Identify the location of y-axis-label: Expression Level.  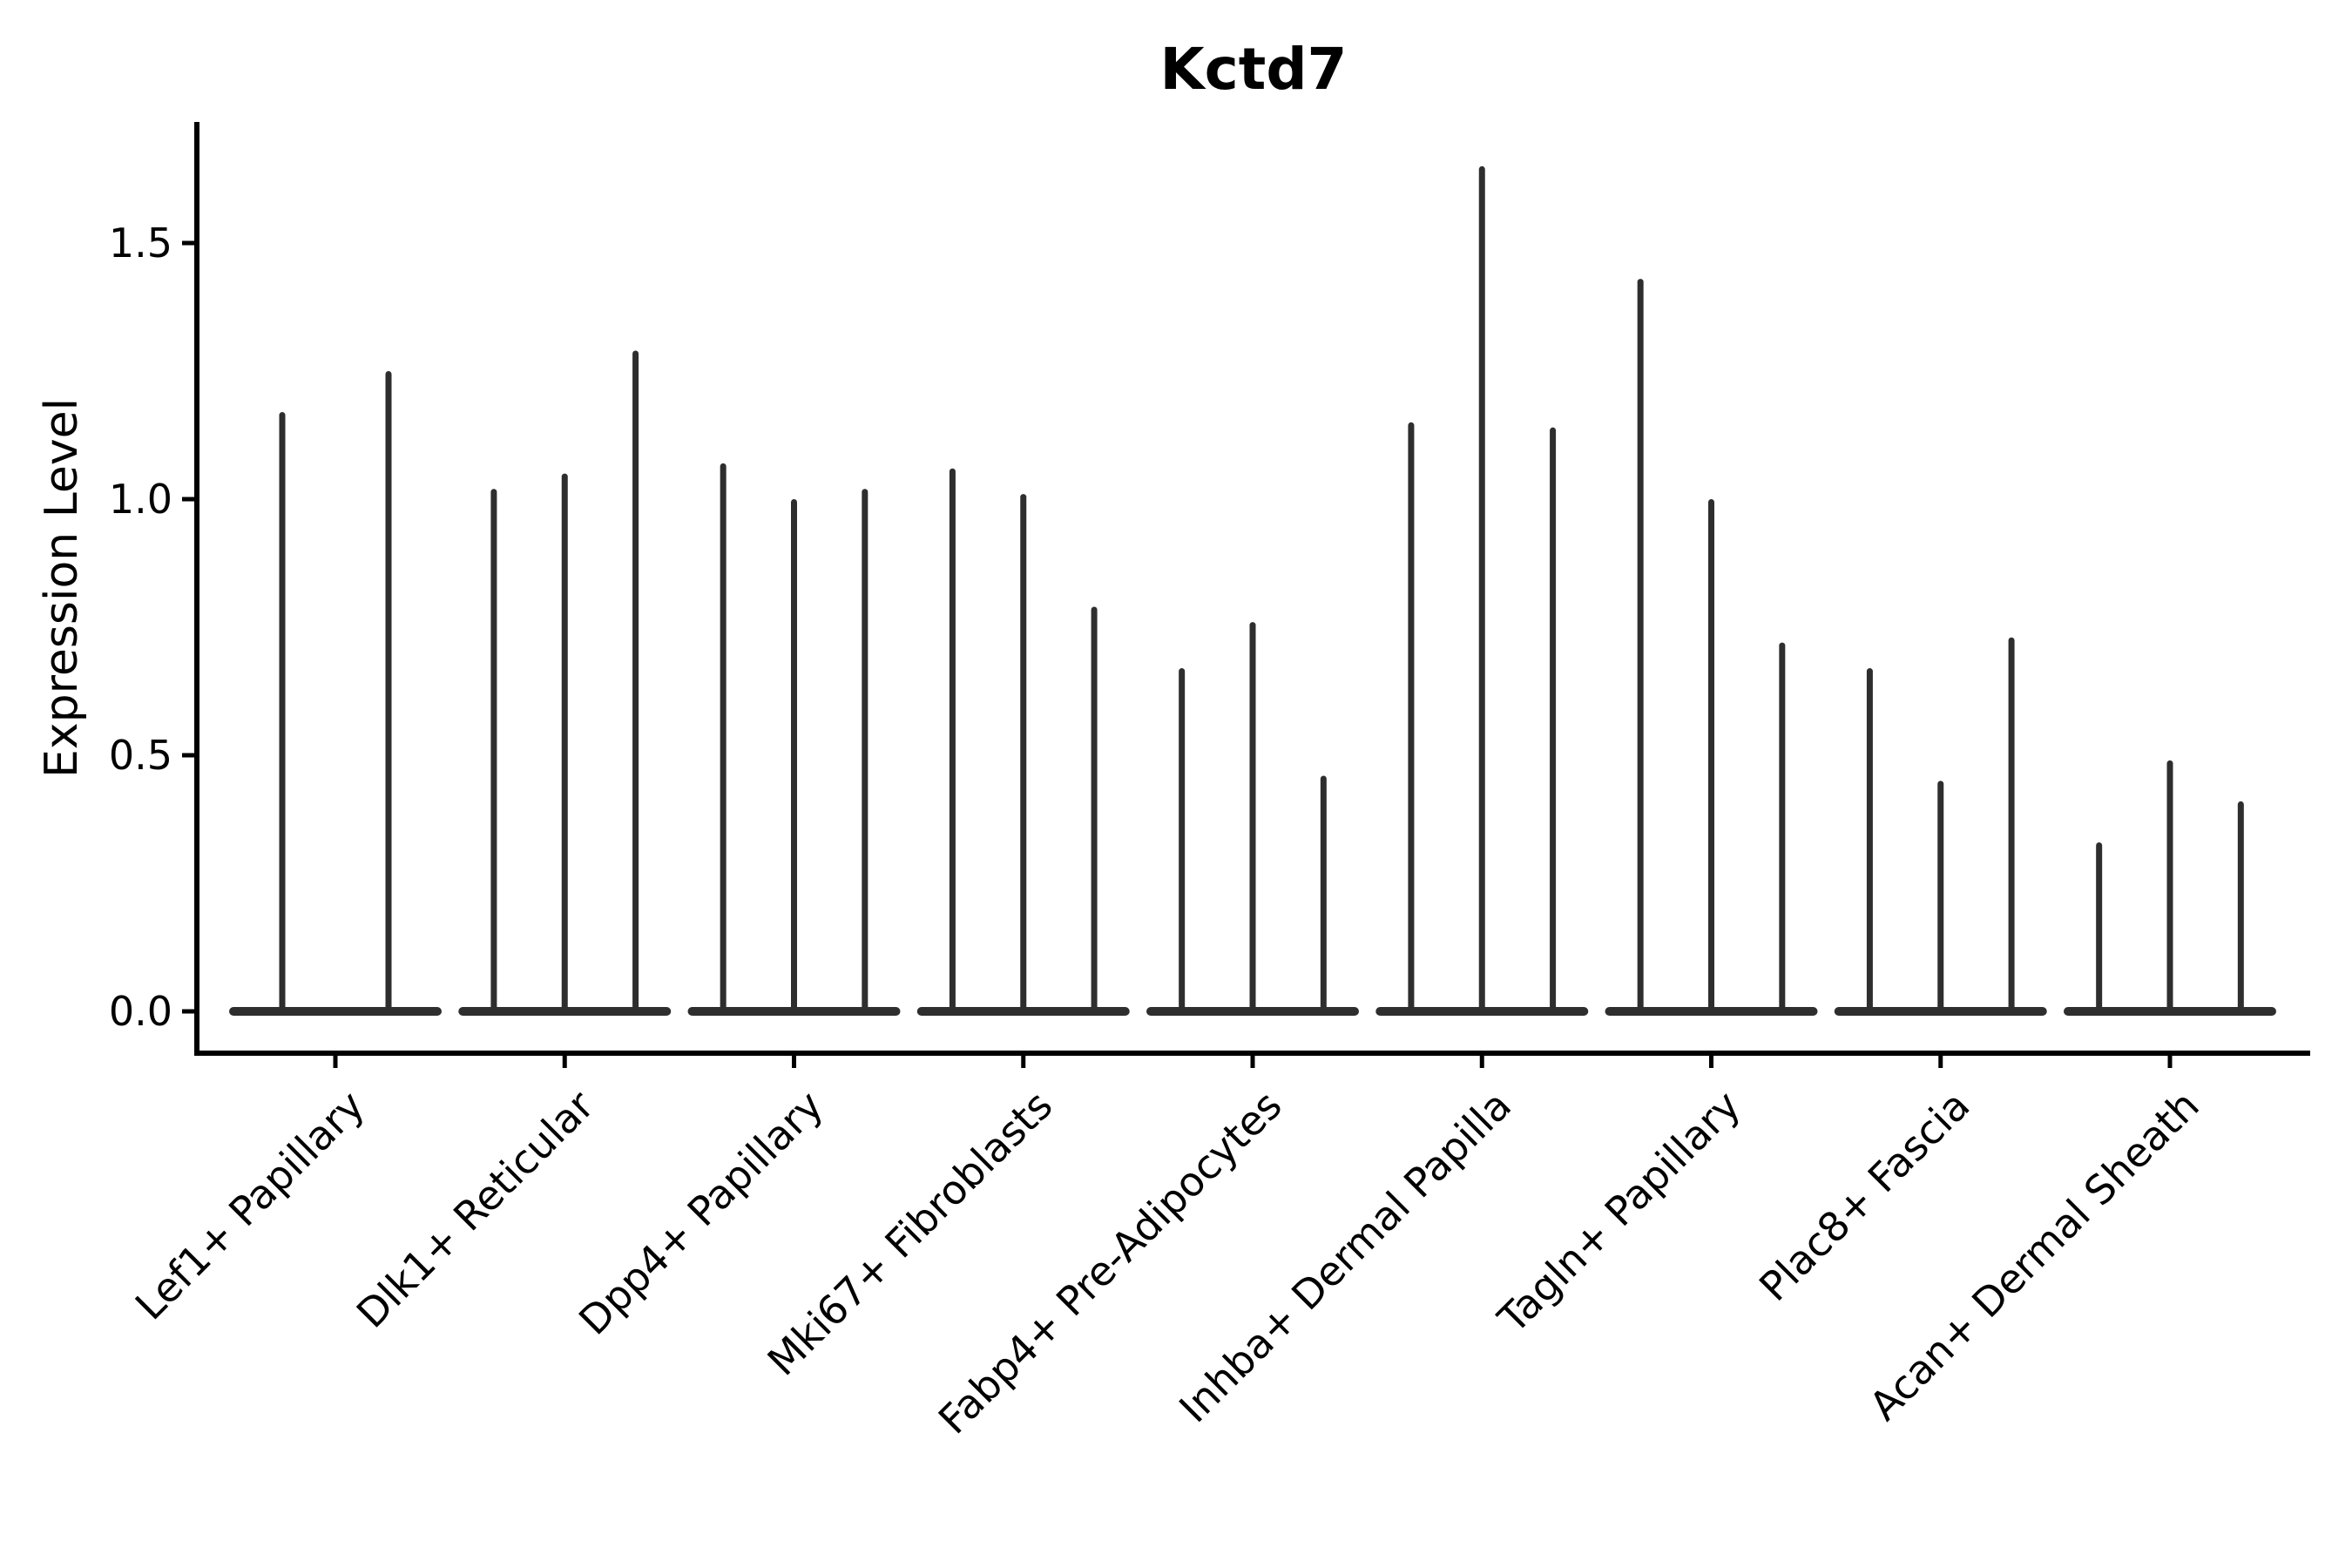
(62, 588).